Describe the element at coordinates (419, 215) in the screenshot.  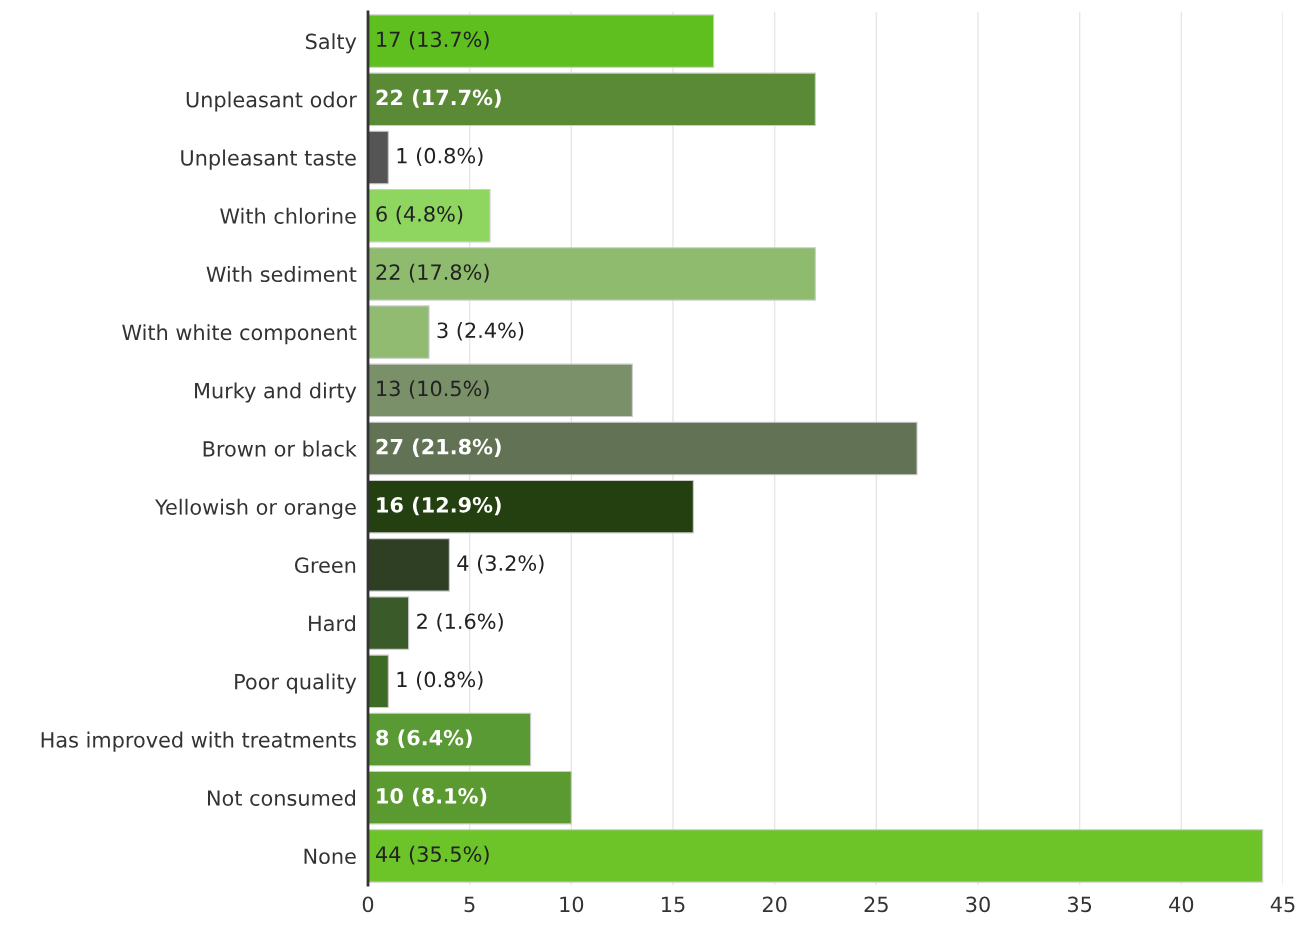
I see `data-label: 6 (4.8%)` at that location.